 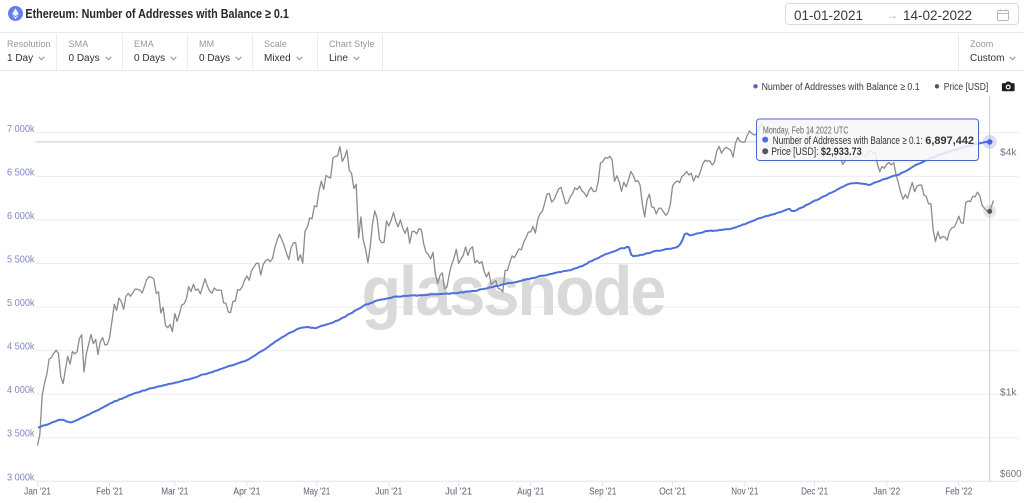 I want to click on svg-text: Aug '21, so click(x=530, y=492).